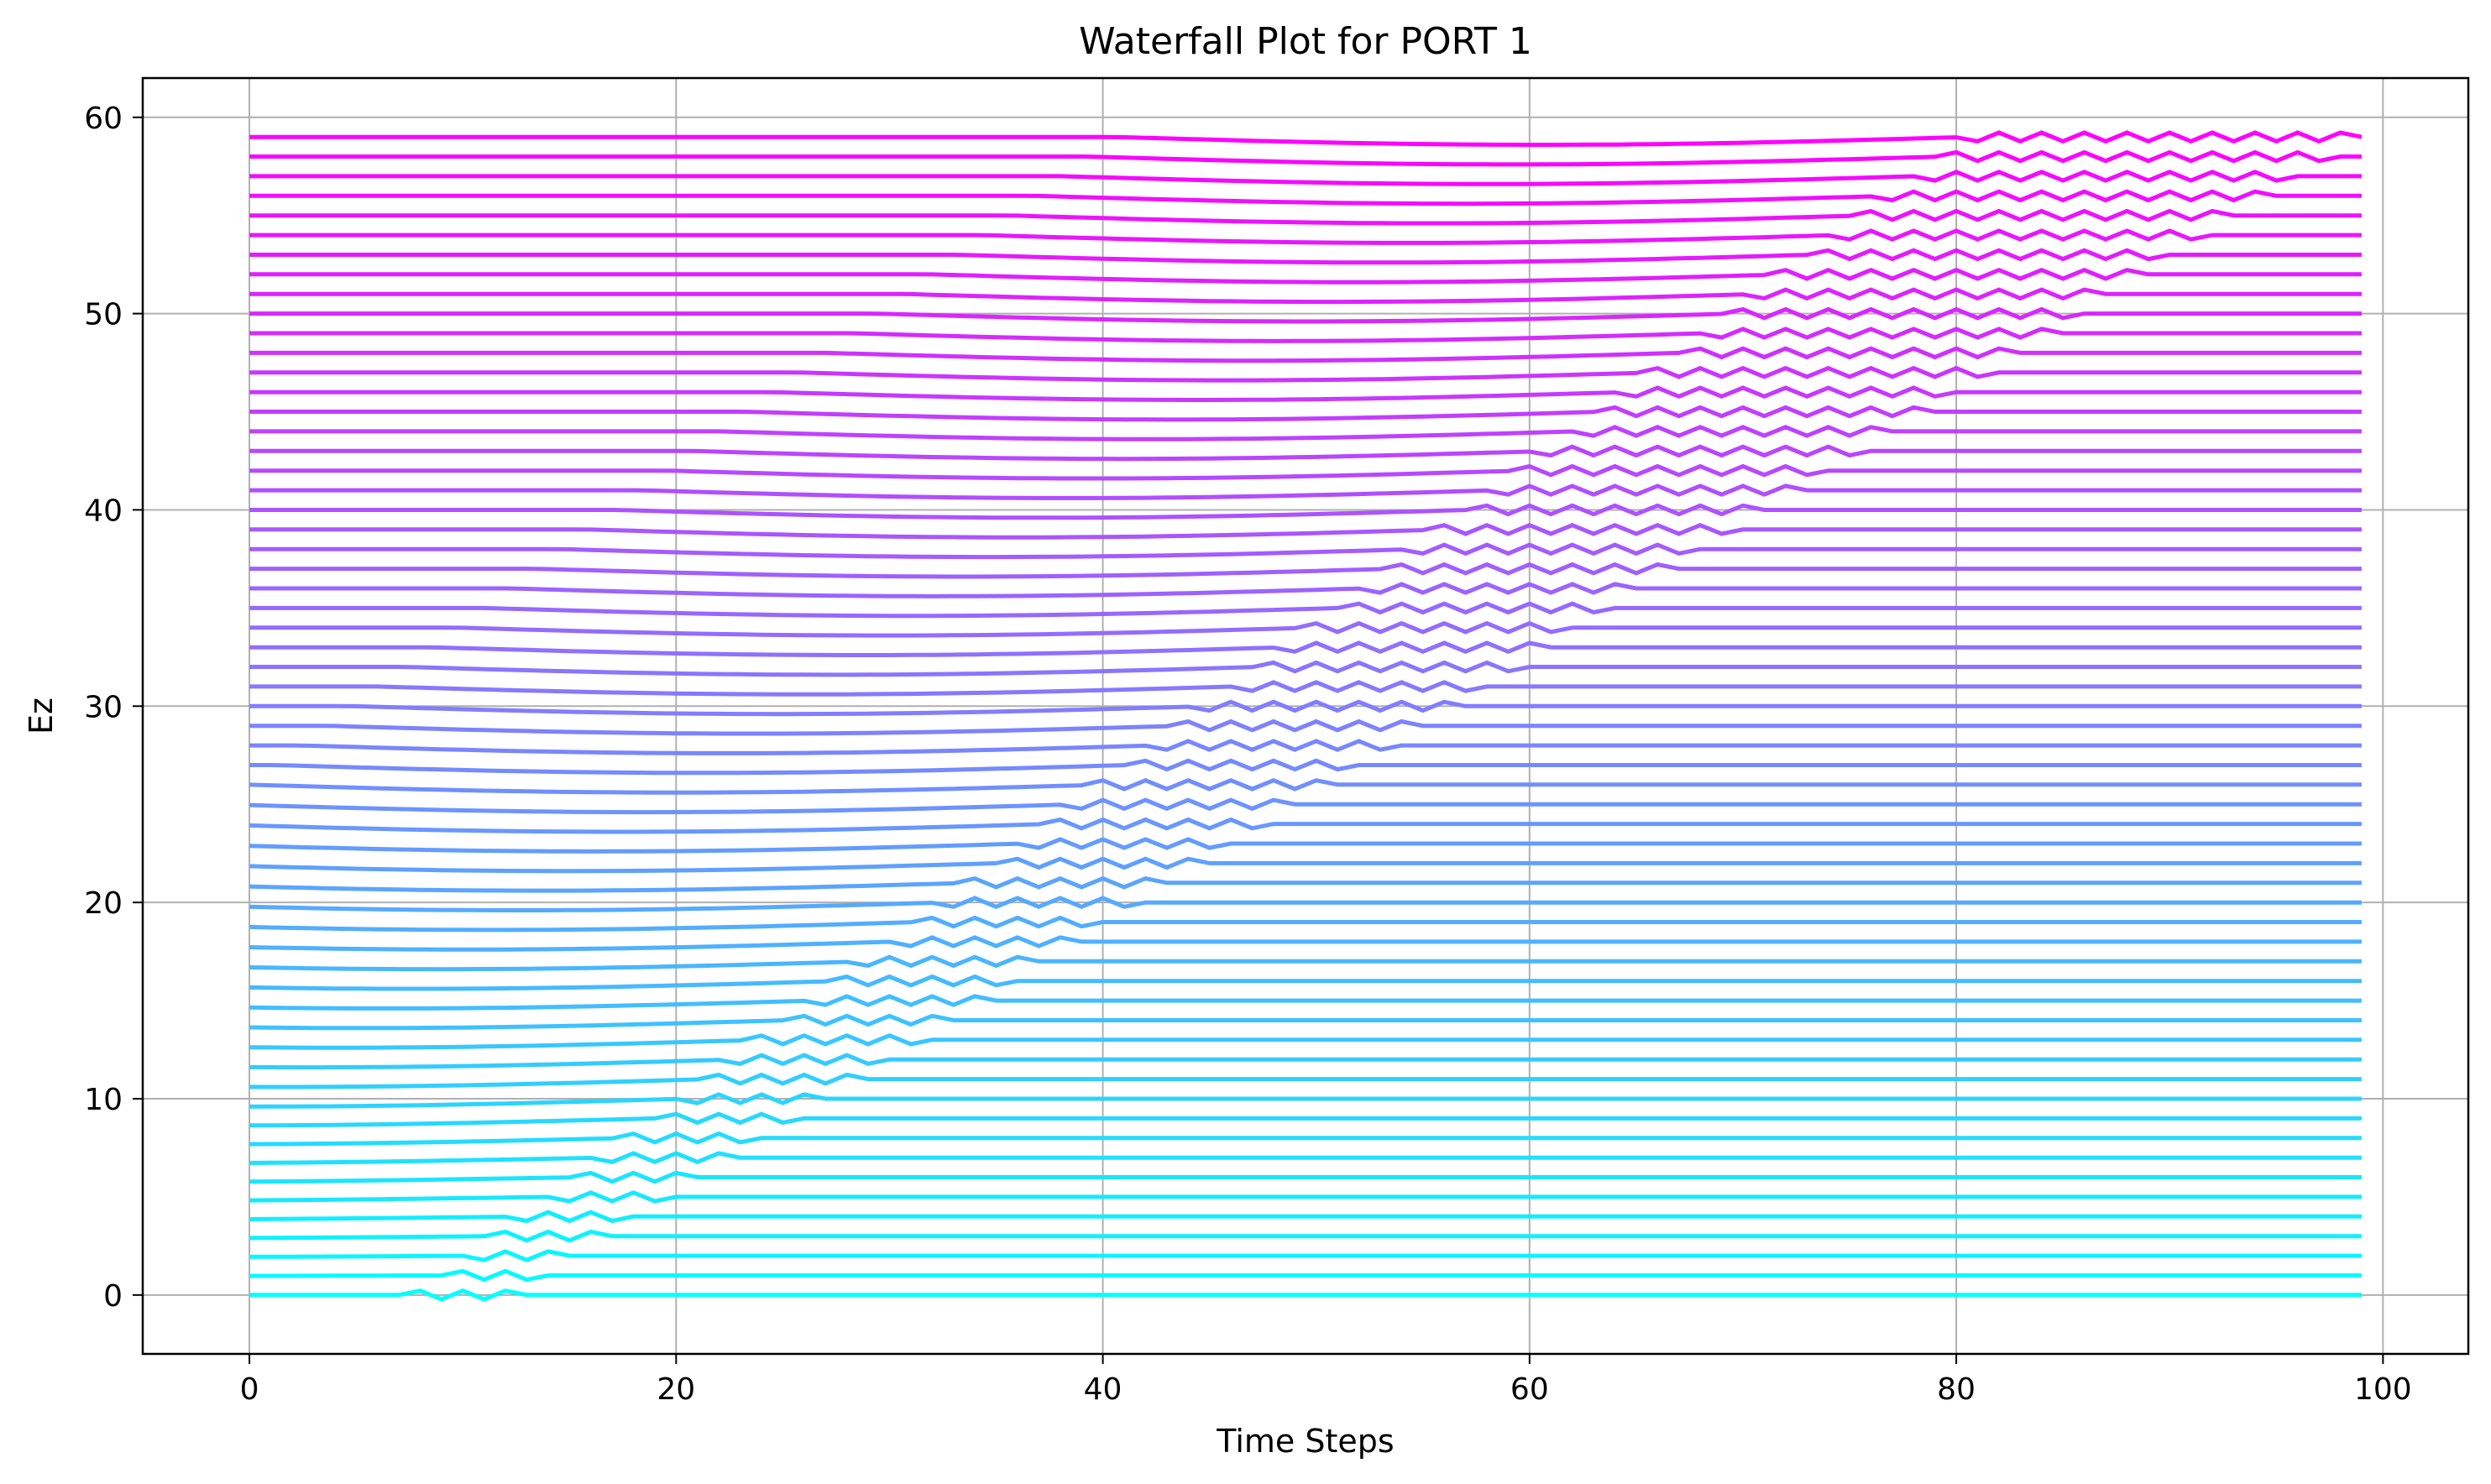 This screenshot has width=2491, height=1484. I want to click on y-tick-label: 0, so click(113, 1296).